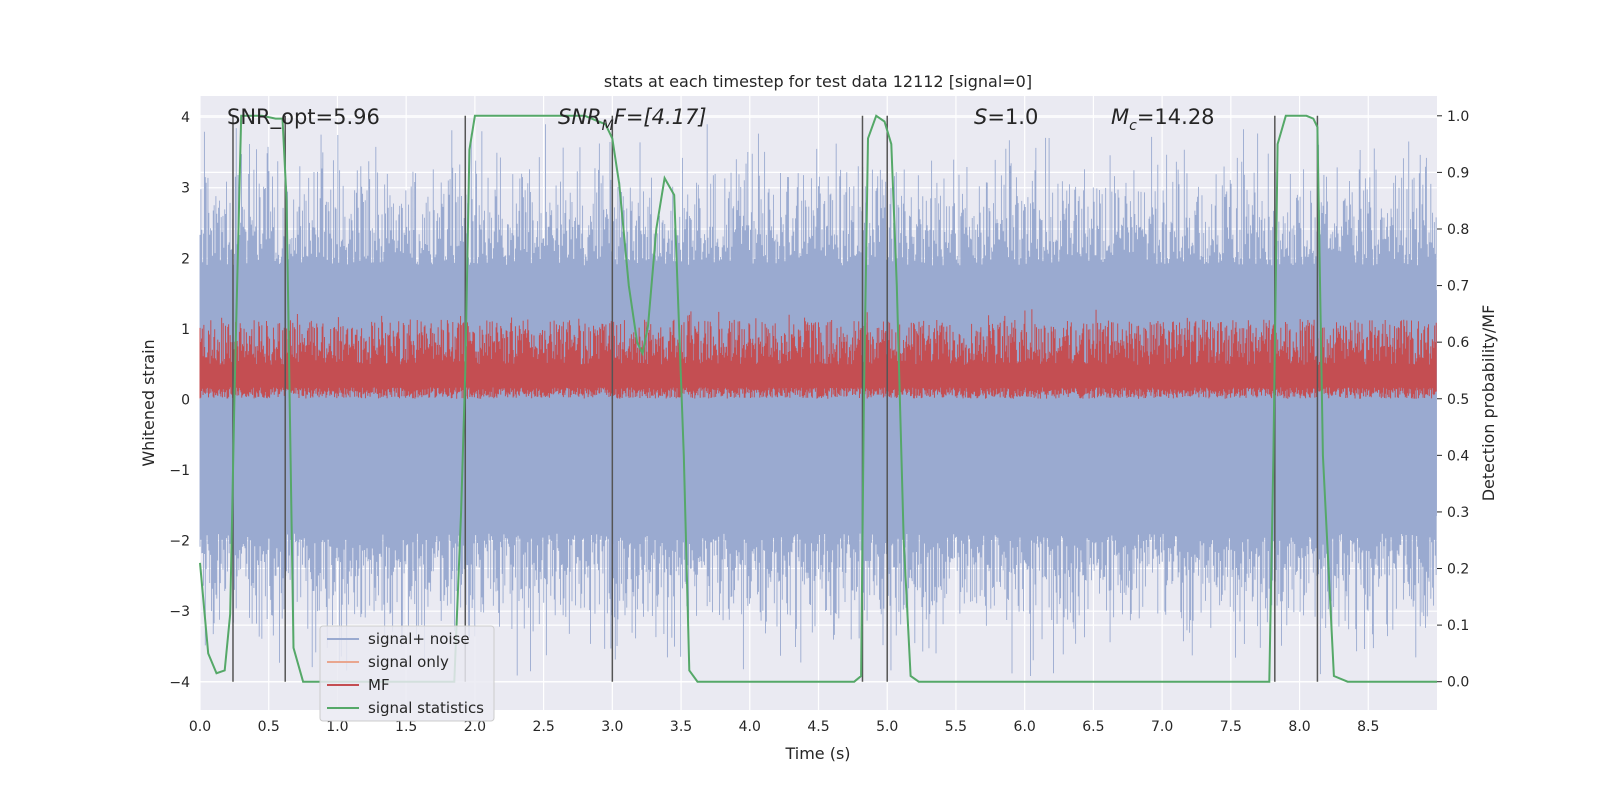 Image resolution: width=1600 pixels, height=800 pixels. I want to click on x-tick-label: 7.5, so click(1231, 727).